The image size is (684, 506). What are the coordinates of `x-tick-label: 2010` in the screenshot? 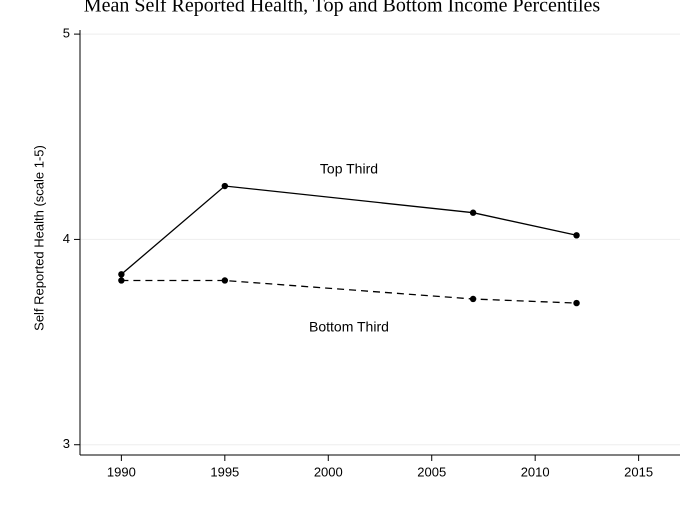 It's located at (535, 471).